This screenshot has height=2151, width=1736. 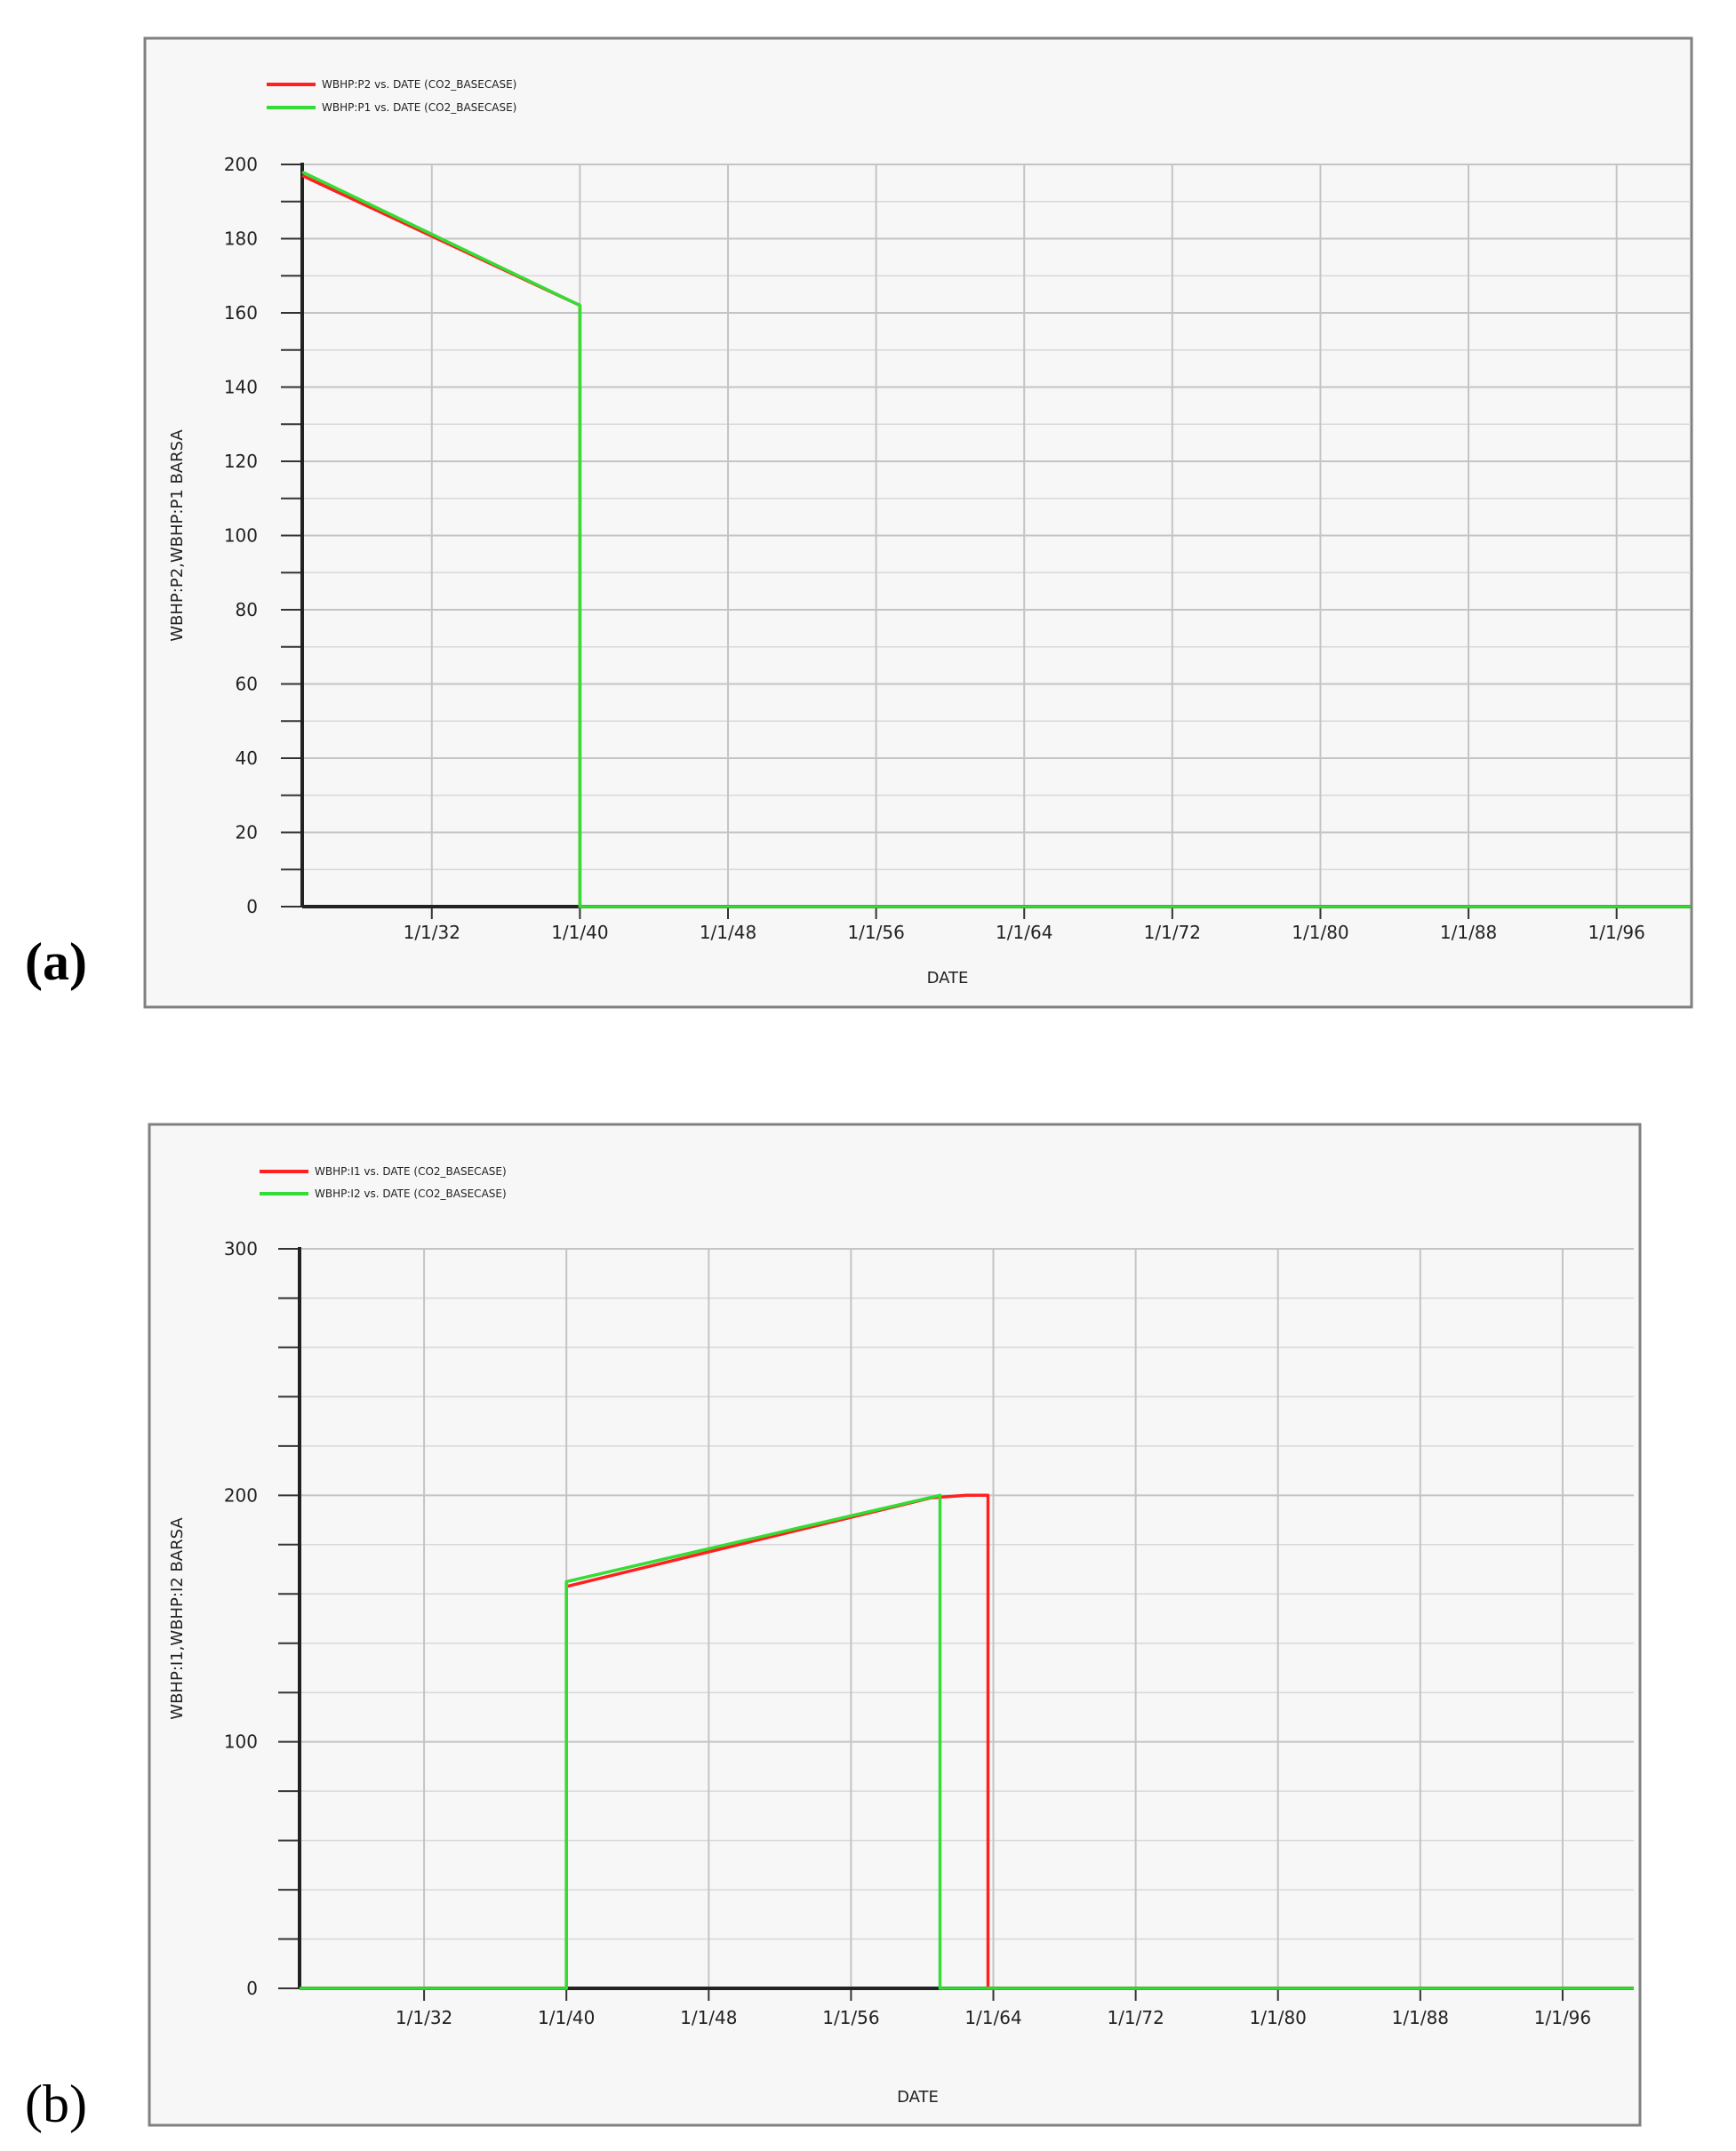 What do you see at coordinates (875, 933) in the screenshot?
I see `x-tick-label: 1/1/56` at bounding box center [875, 933].